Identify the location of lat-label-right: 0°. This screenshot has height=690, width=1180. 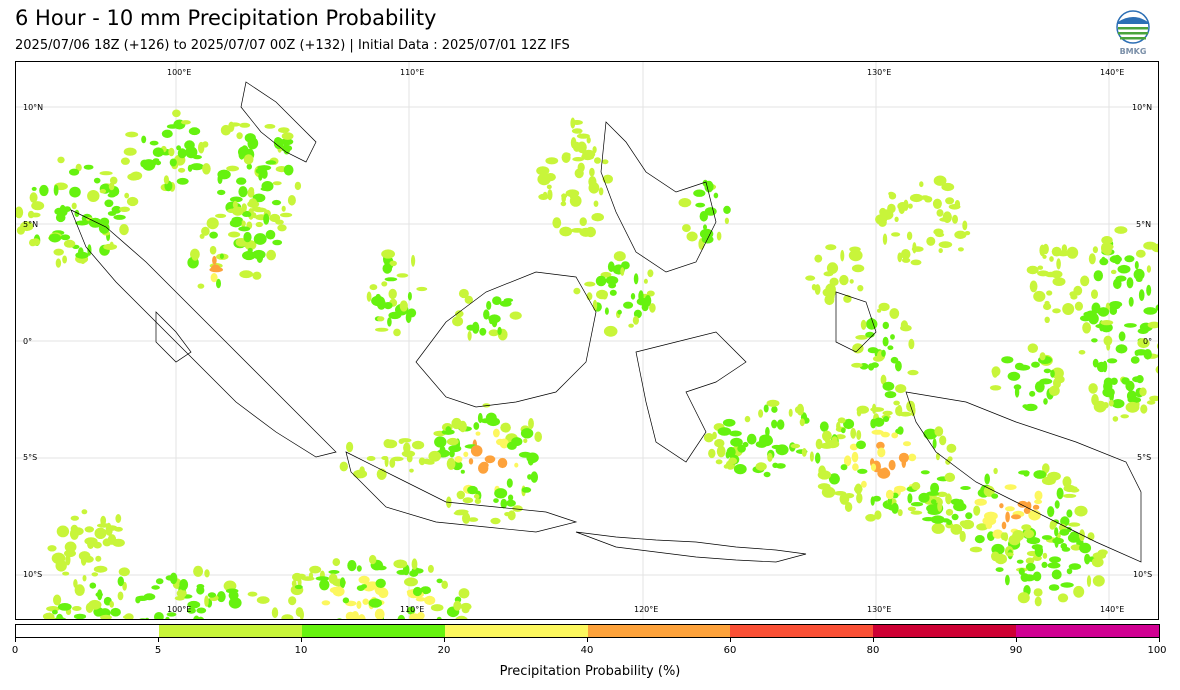
(1148, 341).